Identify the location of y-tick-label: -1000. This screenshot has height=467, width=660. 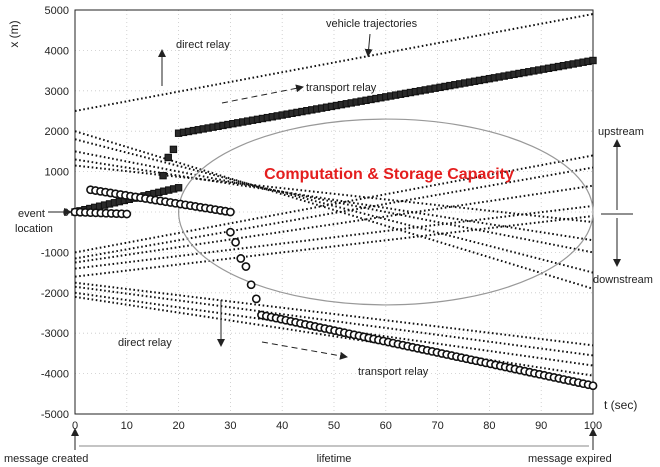
(55, 253).